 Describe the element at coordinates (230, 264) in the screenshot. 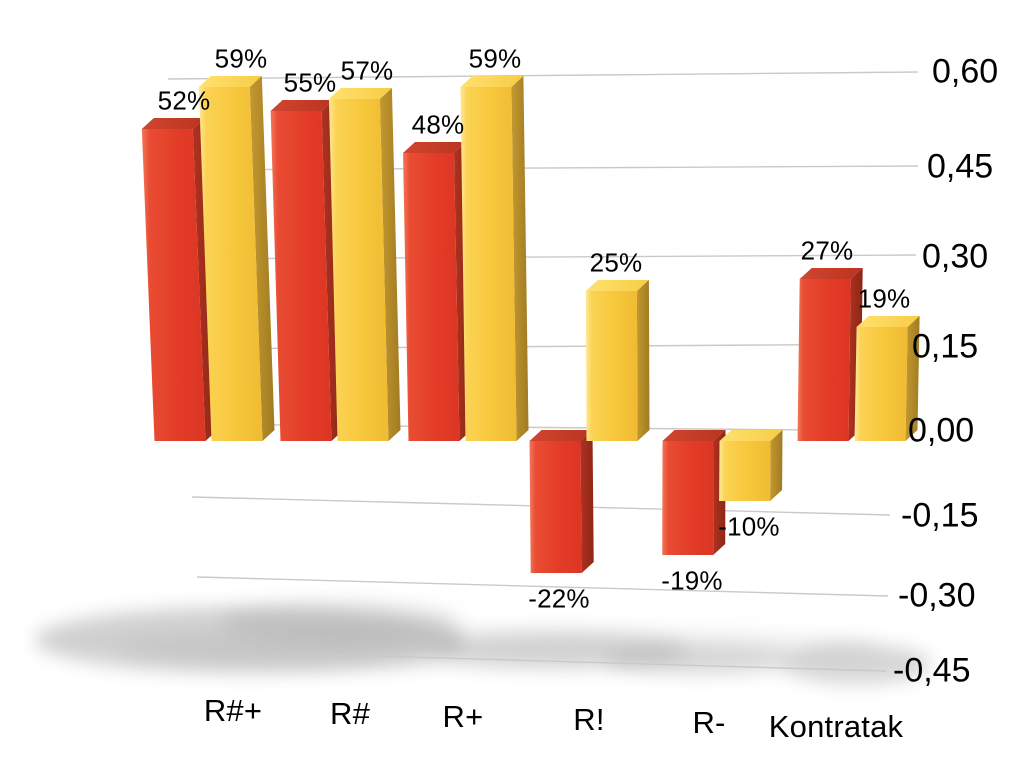

I see `bar-yellow-0-front` at that location.